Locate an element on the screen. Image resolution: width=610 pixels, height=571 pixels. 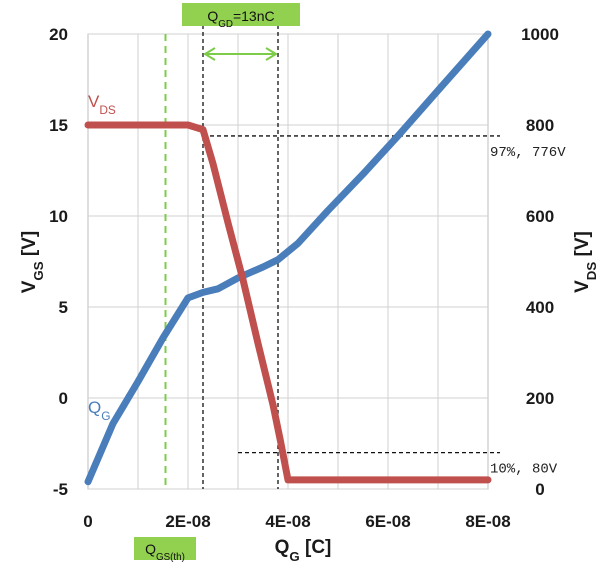
qgd-arrow-head-right is located at coordinates (271, 54).